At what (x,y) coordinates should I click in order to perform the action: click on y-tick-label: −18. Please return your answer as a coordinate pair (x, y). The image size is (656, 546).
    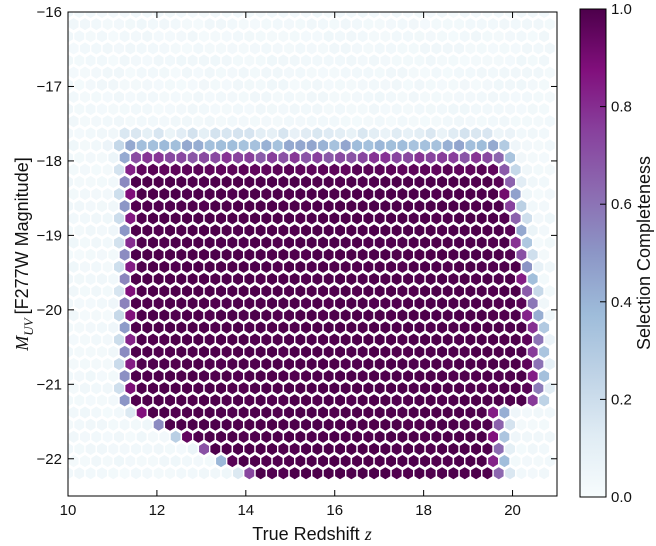
    Looking at the image, I should click on (49, 161).